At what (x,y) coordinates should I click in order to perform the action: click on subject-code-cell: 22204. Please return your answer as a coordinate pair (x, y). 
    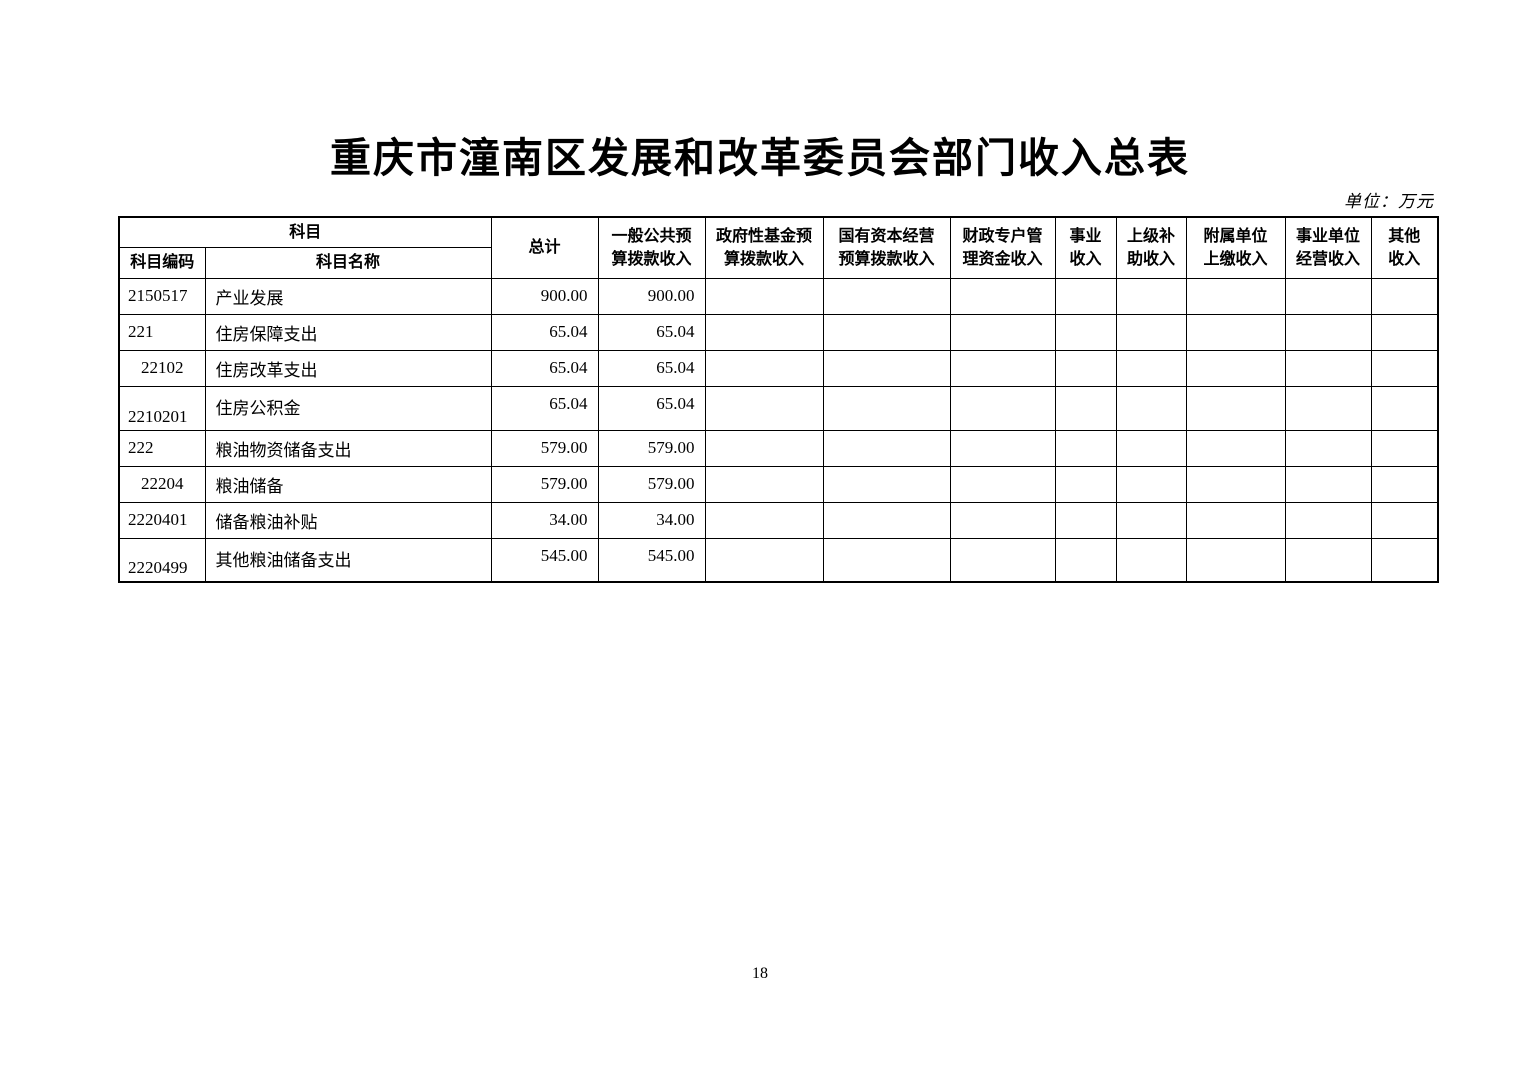
    Looking at the image, I should click on (162, 484).